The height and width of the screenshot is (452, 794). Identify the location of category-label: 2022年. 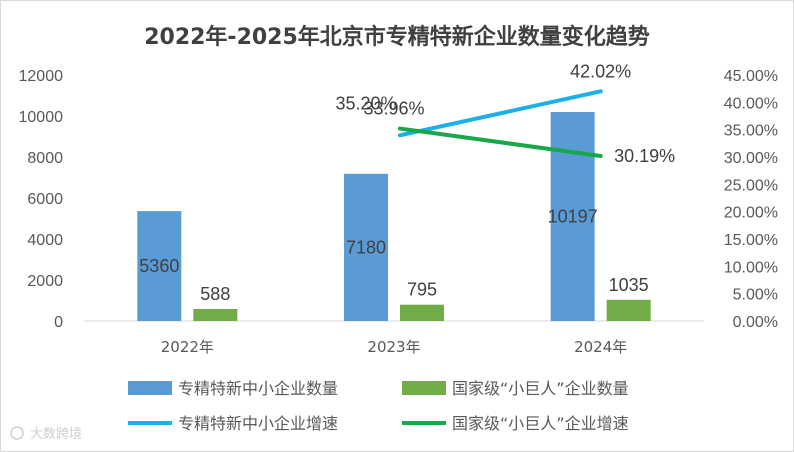
(187, 347).